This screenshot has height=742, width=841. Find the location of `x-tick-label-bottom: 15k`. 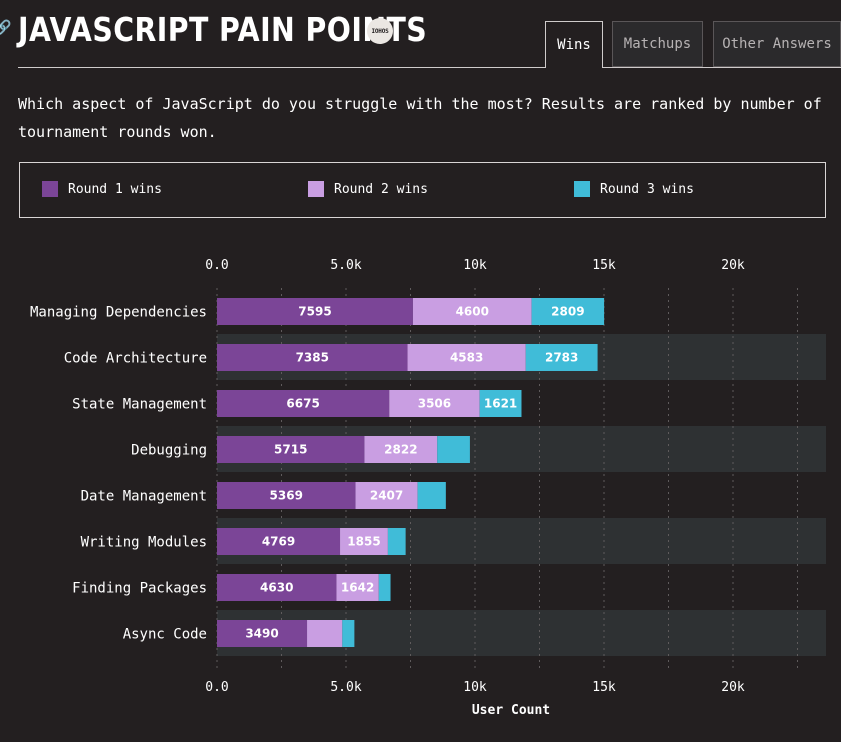

x-tick-label-bottom: 15k is located at coordinates (604, 687).